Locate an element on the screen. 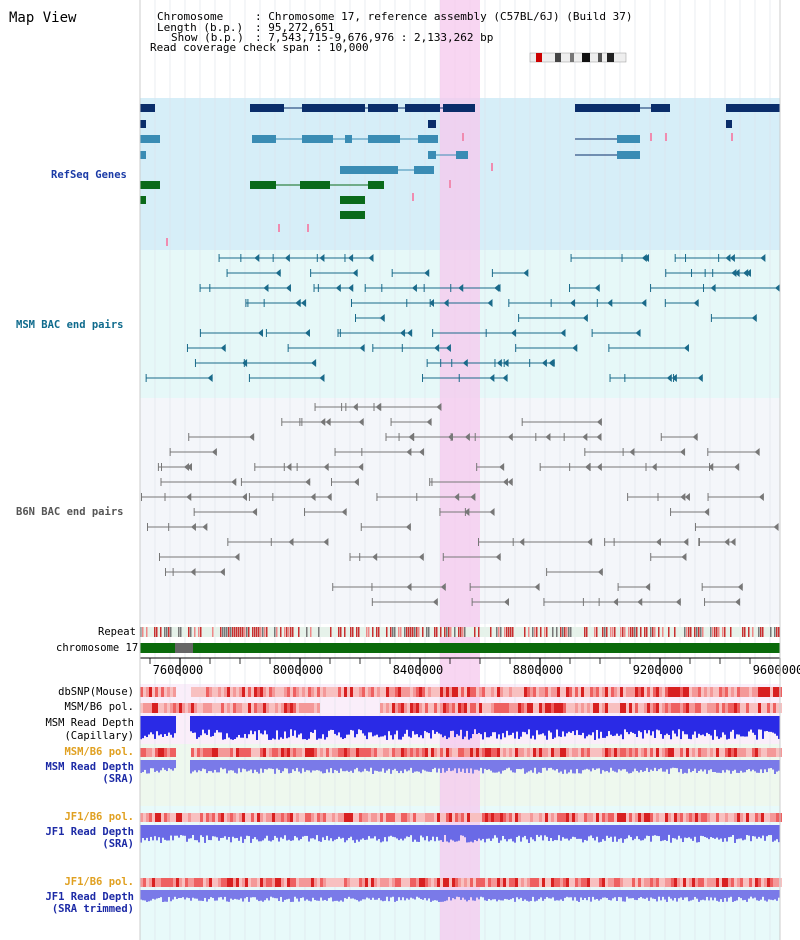  msm-bac-label: MSM BAC end pairs is located at coordinates (70, 325).